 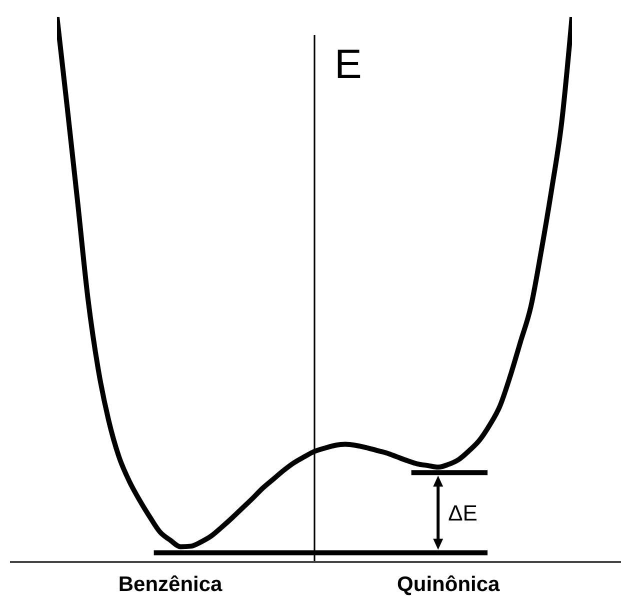 What do you see at coordinates (170, 584) in the screenshot?
I see `x-tick-label: Benzênica` at bounding box center [170, 584].